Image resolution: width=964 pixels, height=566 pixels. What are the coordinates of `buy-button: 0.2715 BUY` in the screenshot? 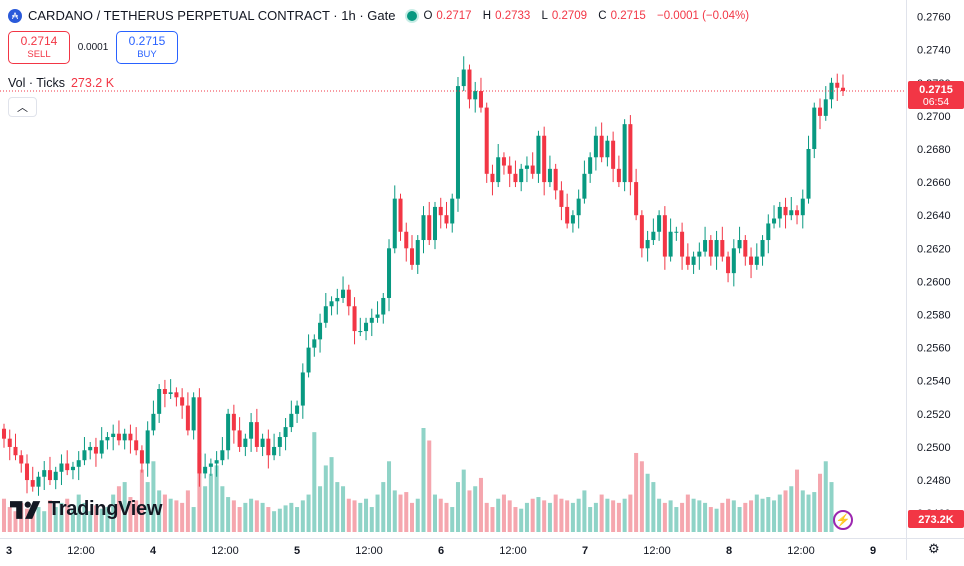 It's located at (147, 47).